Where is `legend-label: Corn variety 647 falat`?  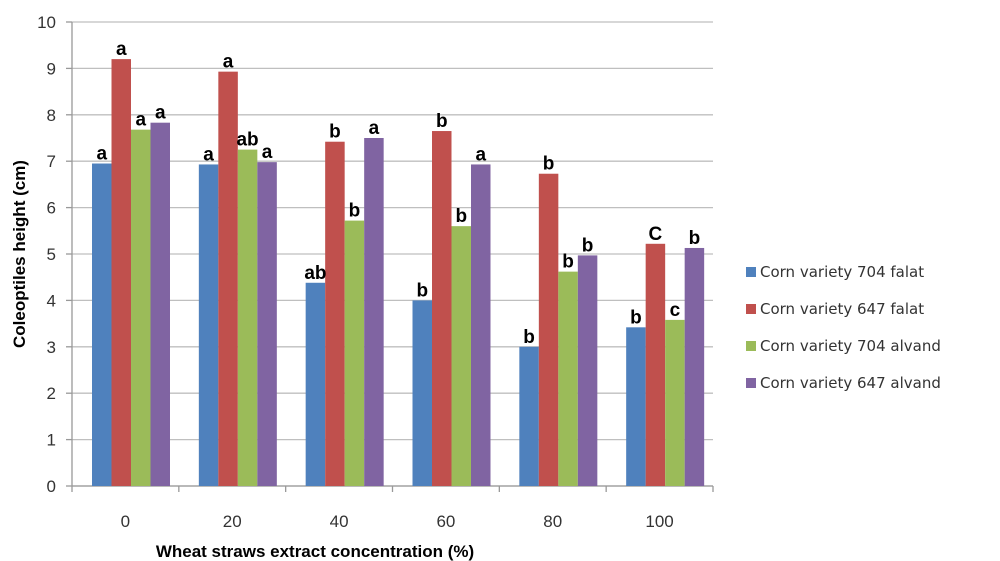
legend-label: Corn variety 647 falat is located at coordinates (842, 309).